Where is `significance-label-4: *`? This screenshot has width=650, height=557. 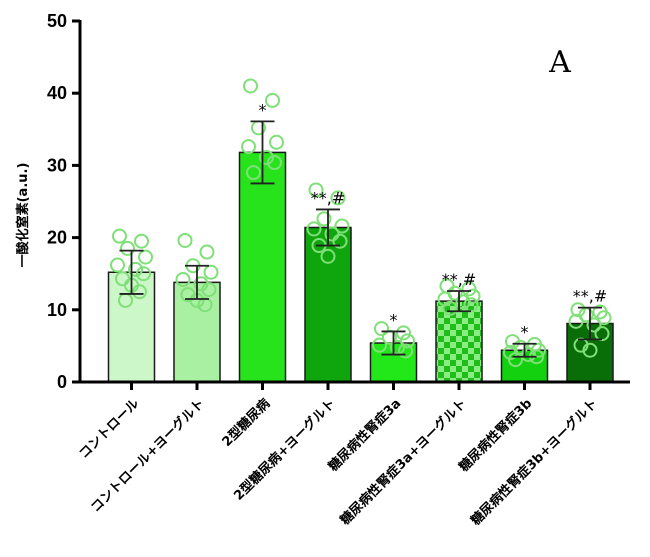
significance-label-4: * is located at coordinates (394, 319).